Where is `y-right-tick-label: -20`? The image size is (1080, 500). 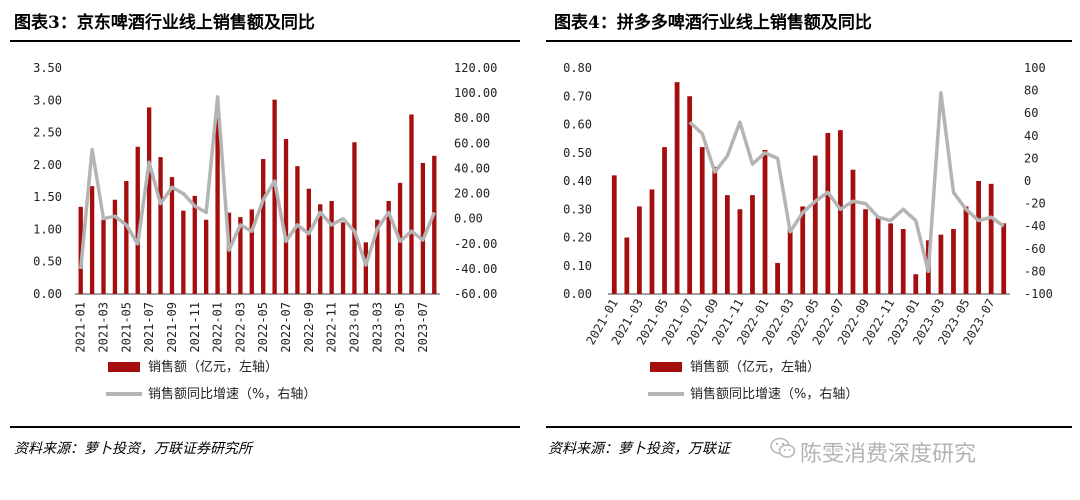
y-right-tick-label: -20 is located at coordinates (1035, 204).